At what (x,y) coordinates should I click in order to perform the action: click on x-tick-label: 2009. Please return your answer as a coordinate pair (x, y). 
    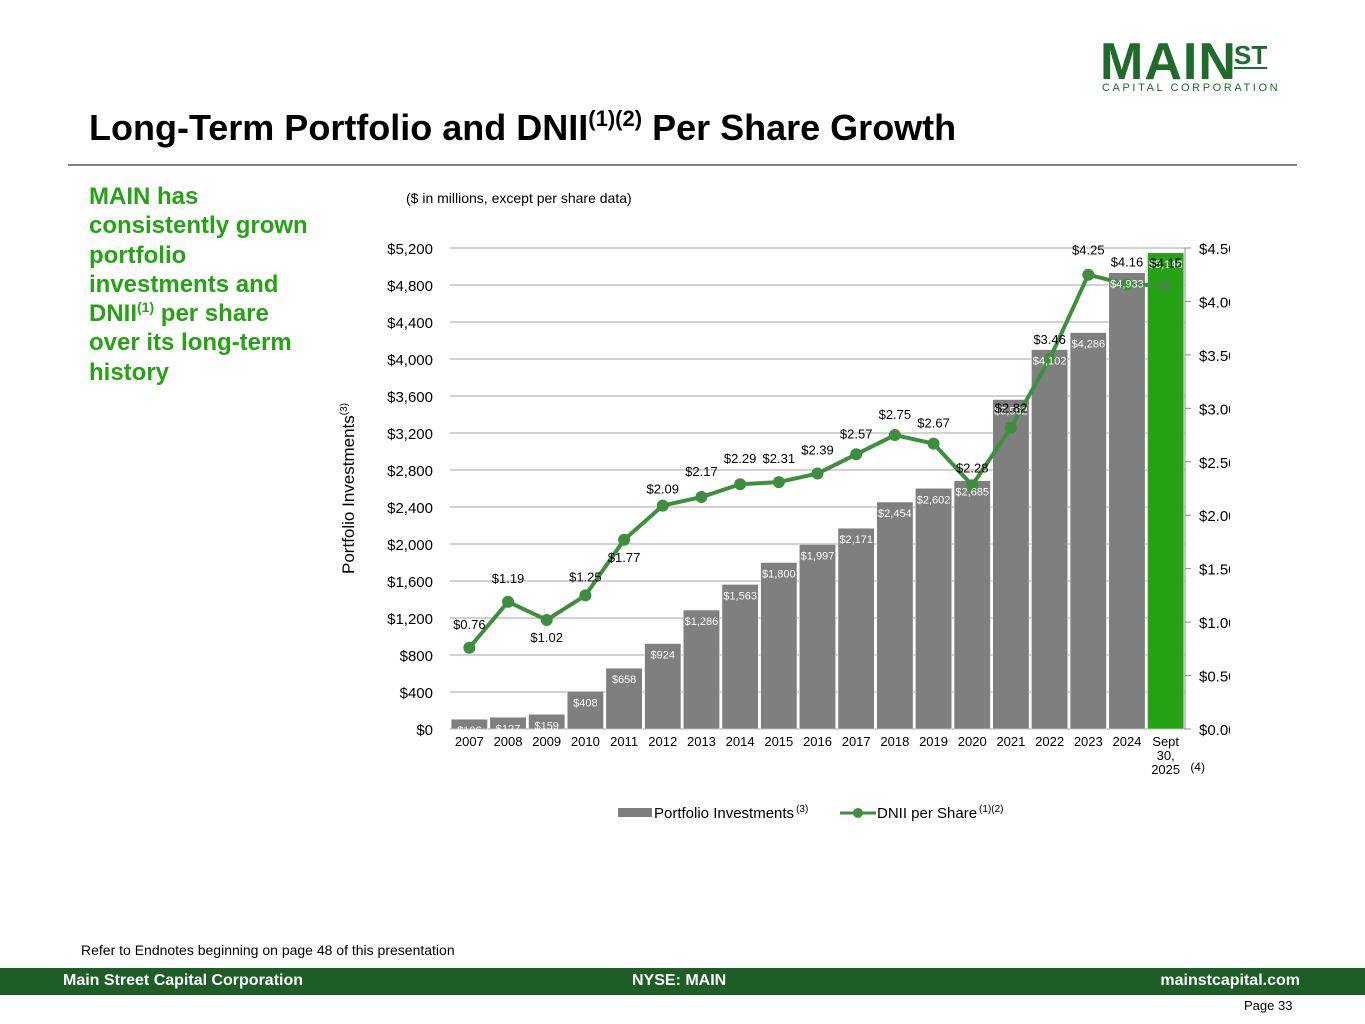
    Looking at the image, I should click on (546, 741).